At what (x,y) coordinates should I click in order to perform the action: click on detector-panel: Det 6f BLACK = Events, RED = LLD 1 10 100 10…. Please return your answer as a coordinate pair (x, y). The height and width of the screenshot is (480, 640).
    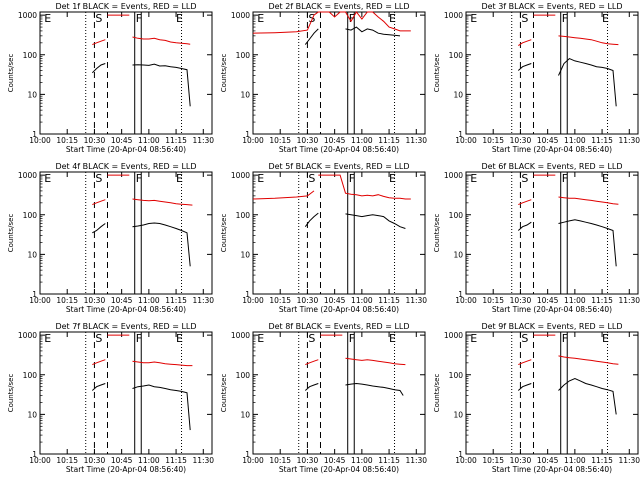
    Looking at the image, I should click on (536, 238).